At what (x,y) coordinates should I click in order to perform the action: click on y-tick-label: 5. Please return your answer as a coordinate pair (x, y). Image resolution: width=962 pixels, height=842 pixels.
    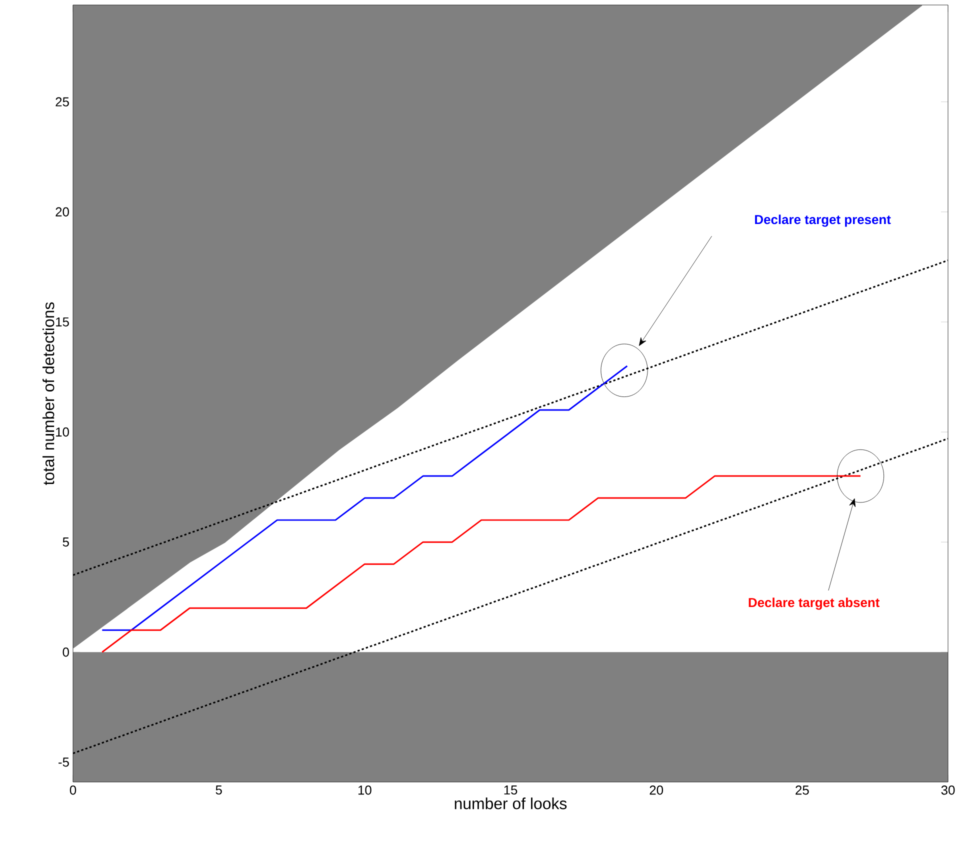
    Looking at the image, I should click on (65, 542).